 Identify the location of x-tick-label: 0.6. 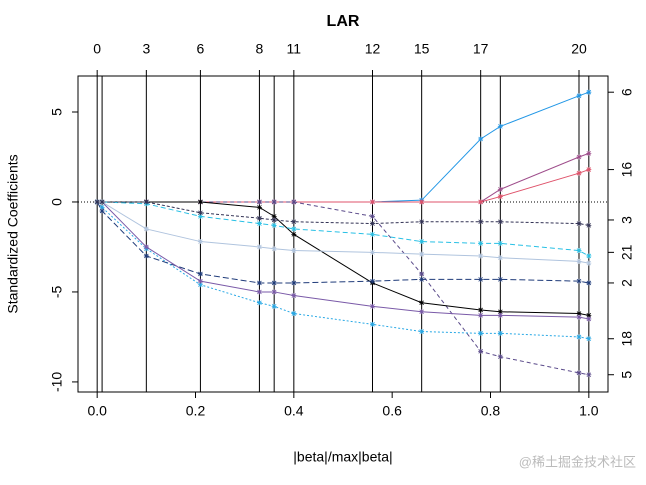
(392, 411).